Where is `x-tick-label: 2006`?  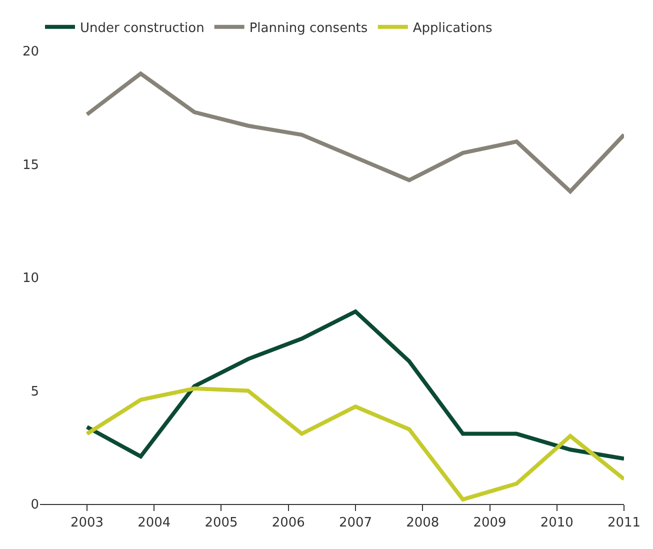
x-tick-label: 2006 is located at coordinates (288, 523).